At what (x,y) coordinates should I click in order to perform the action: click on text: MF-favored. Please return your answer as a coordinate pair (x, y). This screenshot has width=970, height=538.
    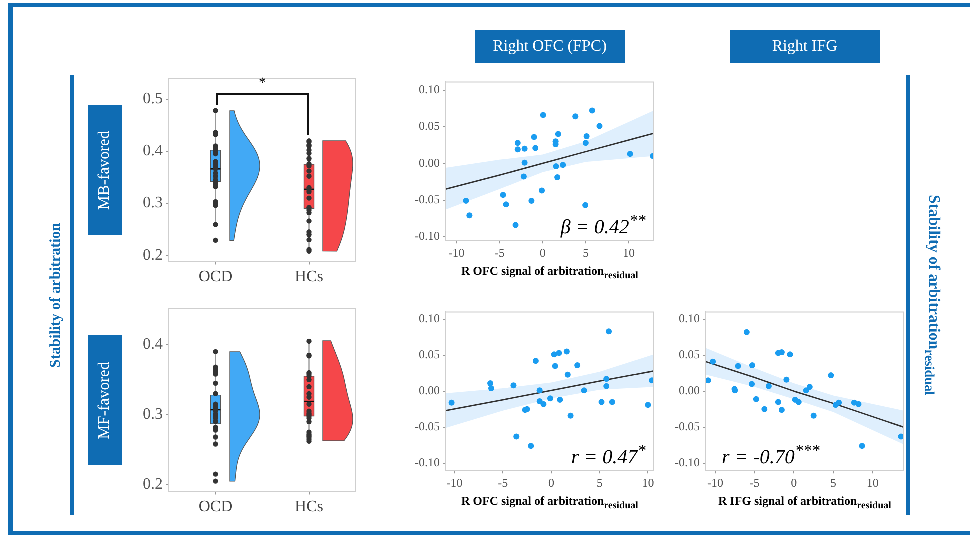
    Looking at the image, I should click on (105, 400).